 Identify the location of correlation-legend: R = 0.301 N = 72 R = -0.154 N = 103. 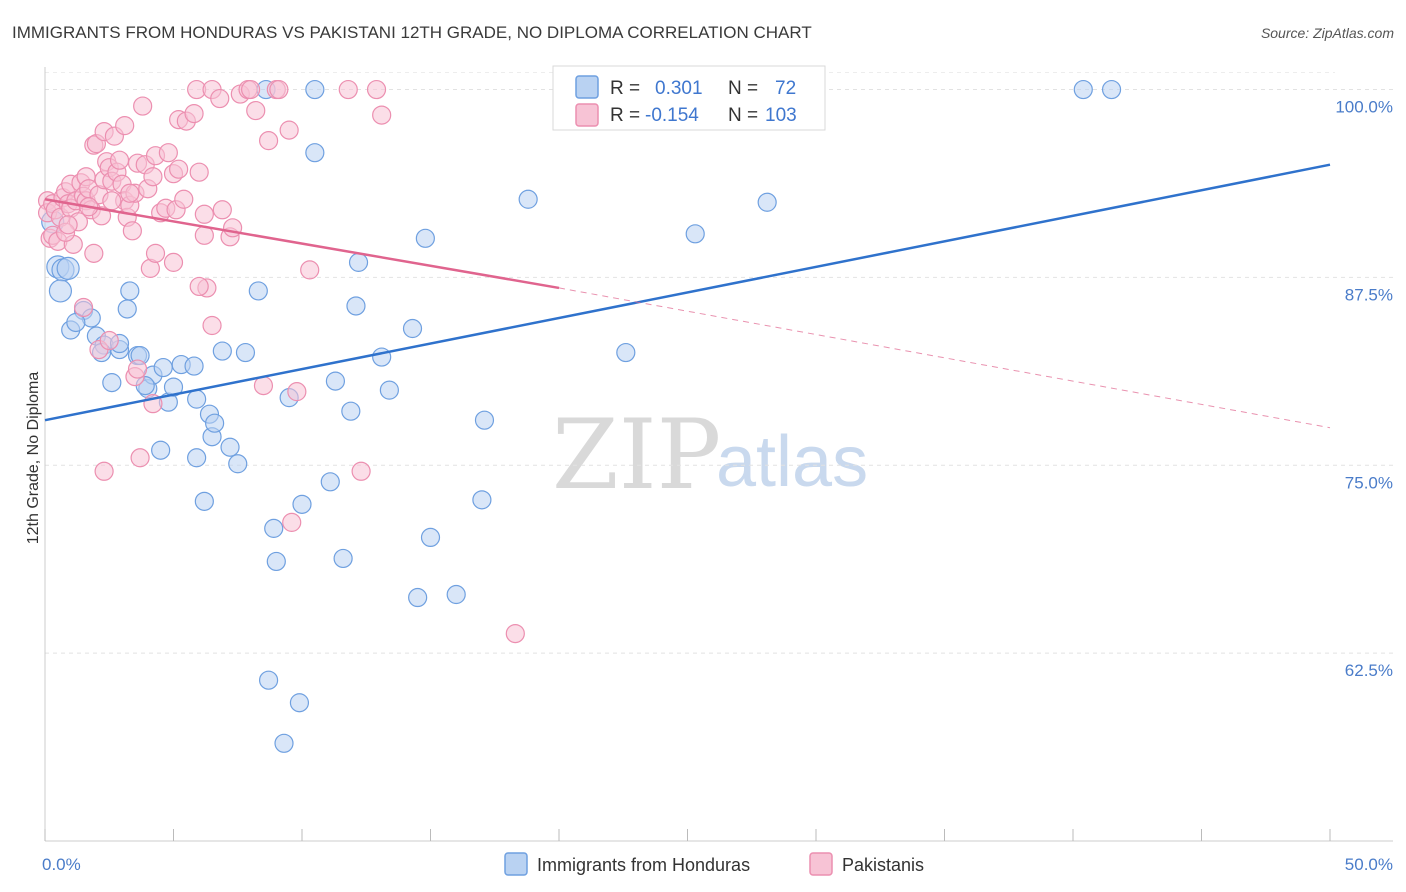
(689, 98).